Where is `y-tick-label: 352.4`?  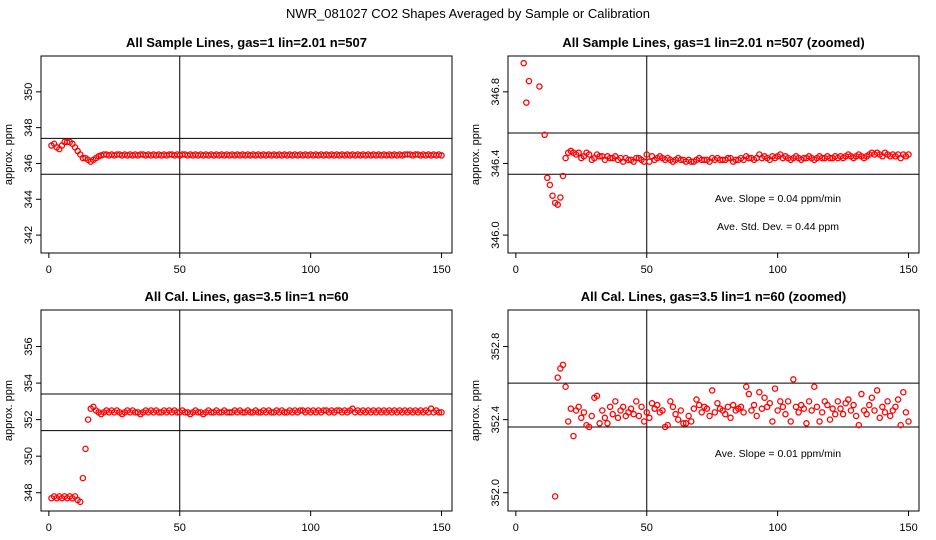
y-tick-label: 352.4 is located at coordinates (496, 420).